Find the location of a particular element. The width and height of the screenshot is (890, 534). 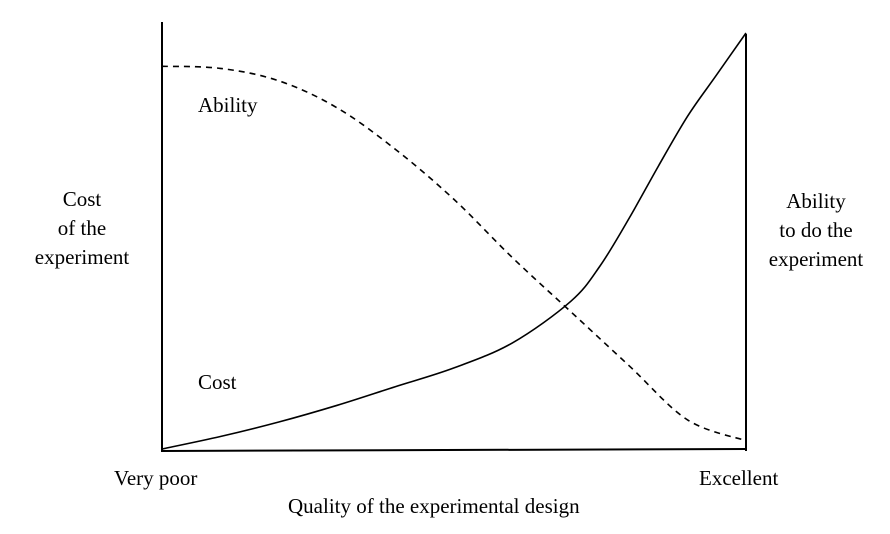

x-axis-title: Quality of the experimental design is located at coordinates (434, 506).